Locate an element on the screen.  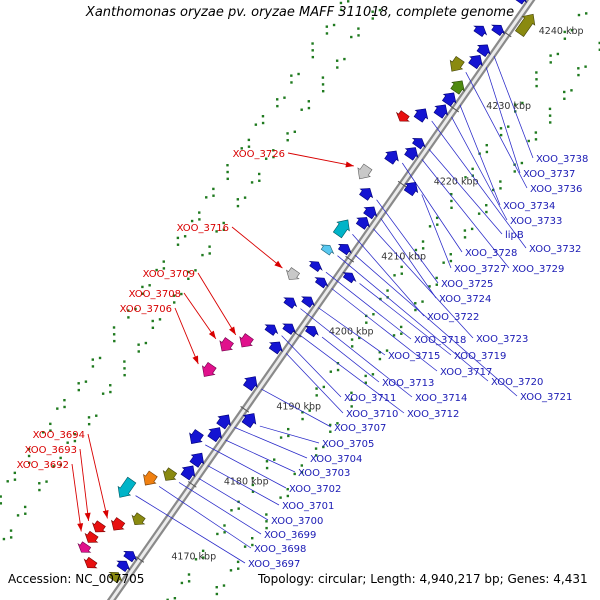
gene-label: XOO_3697 is located at coordinates (274, 564).